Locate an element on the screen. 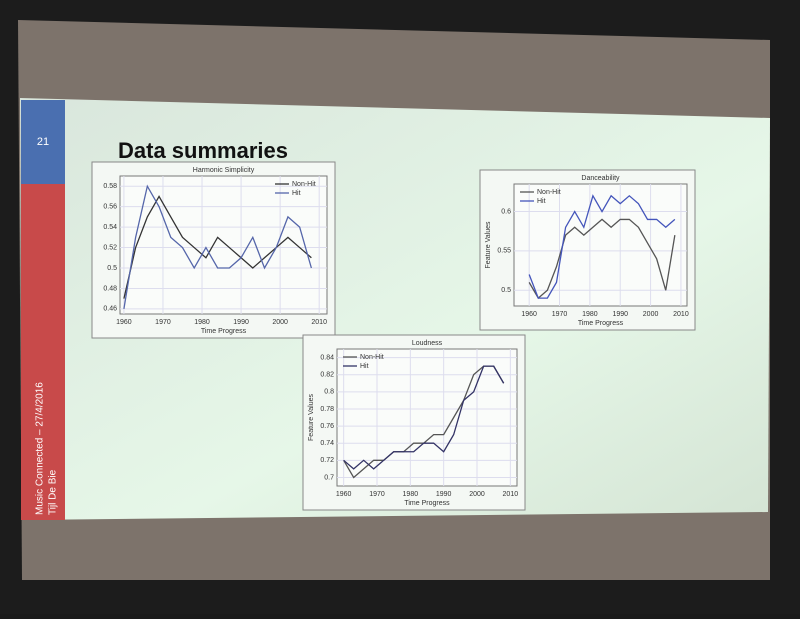 Image resolution: width=800 pixels, height=619 pixels. y-tick-label: 0.56 is located at coordinates (110, 207).